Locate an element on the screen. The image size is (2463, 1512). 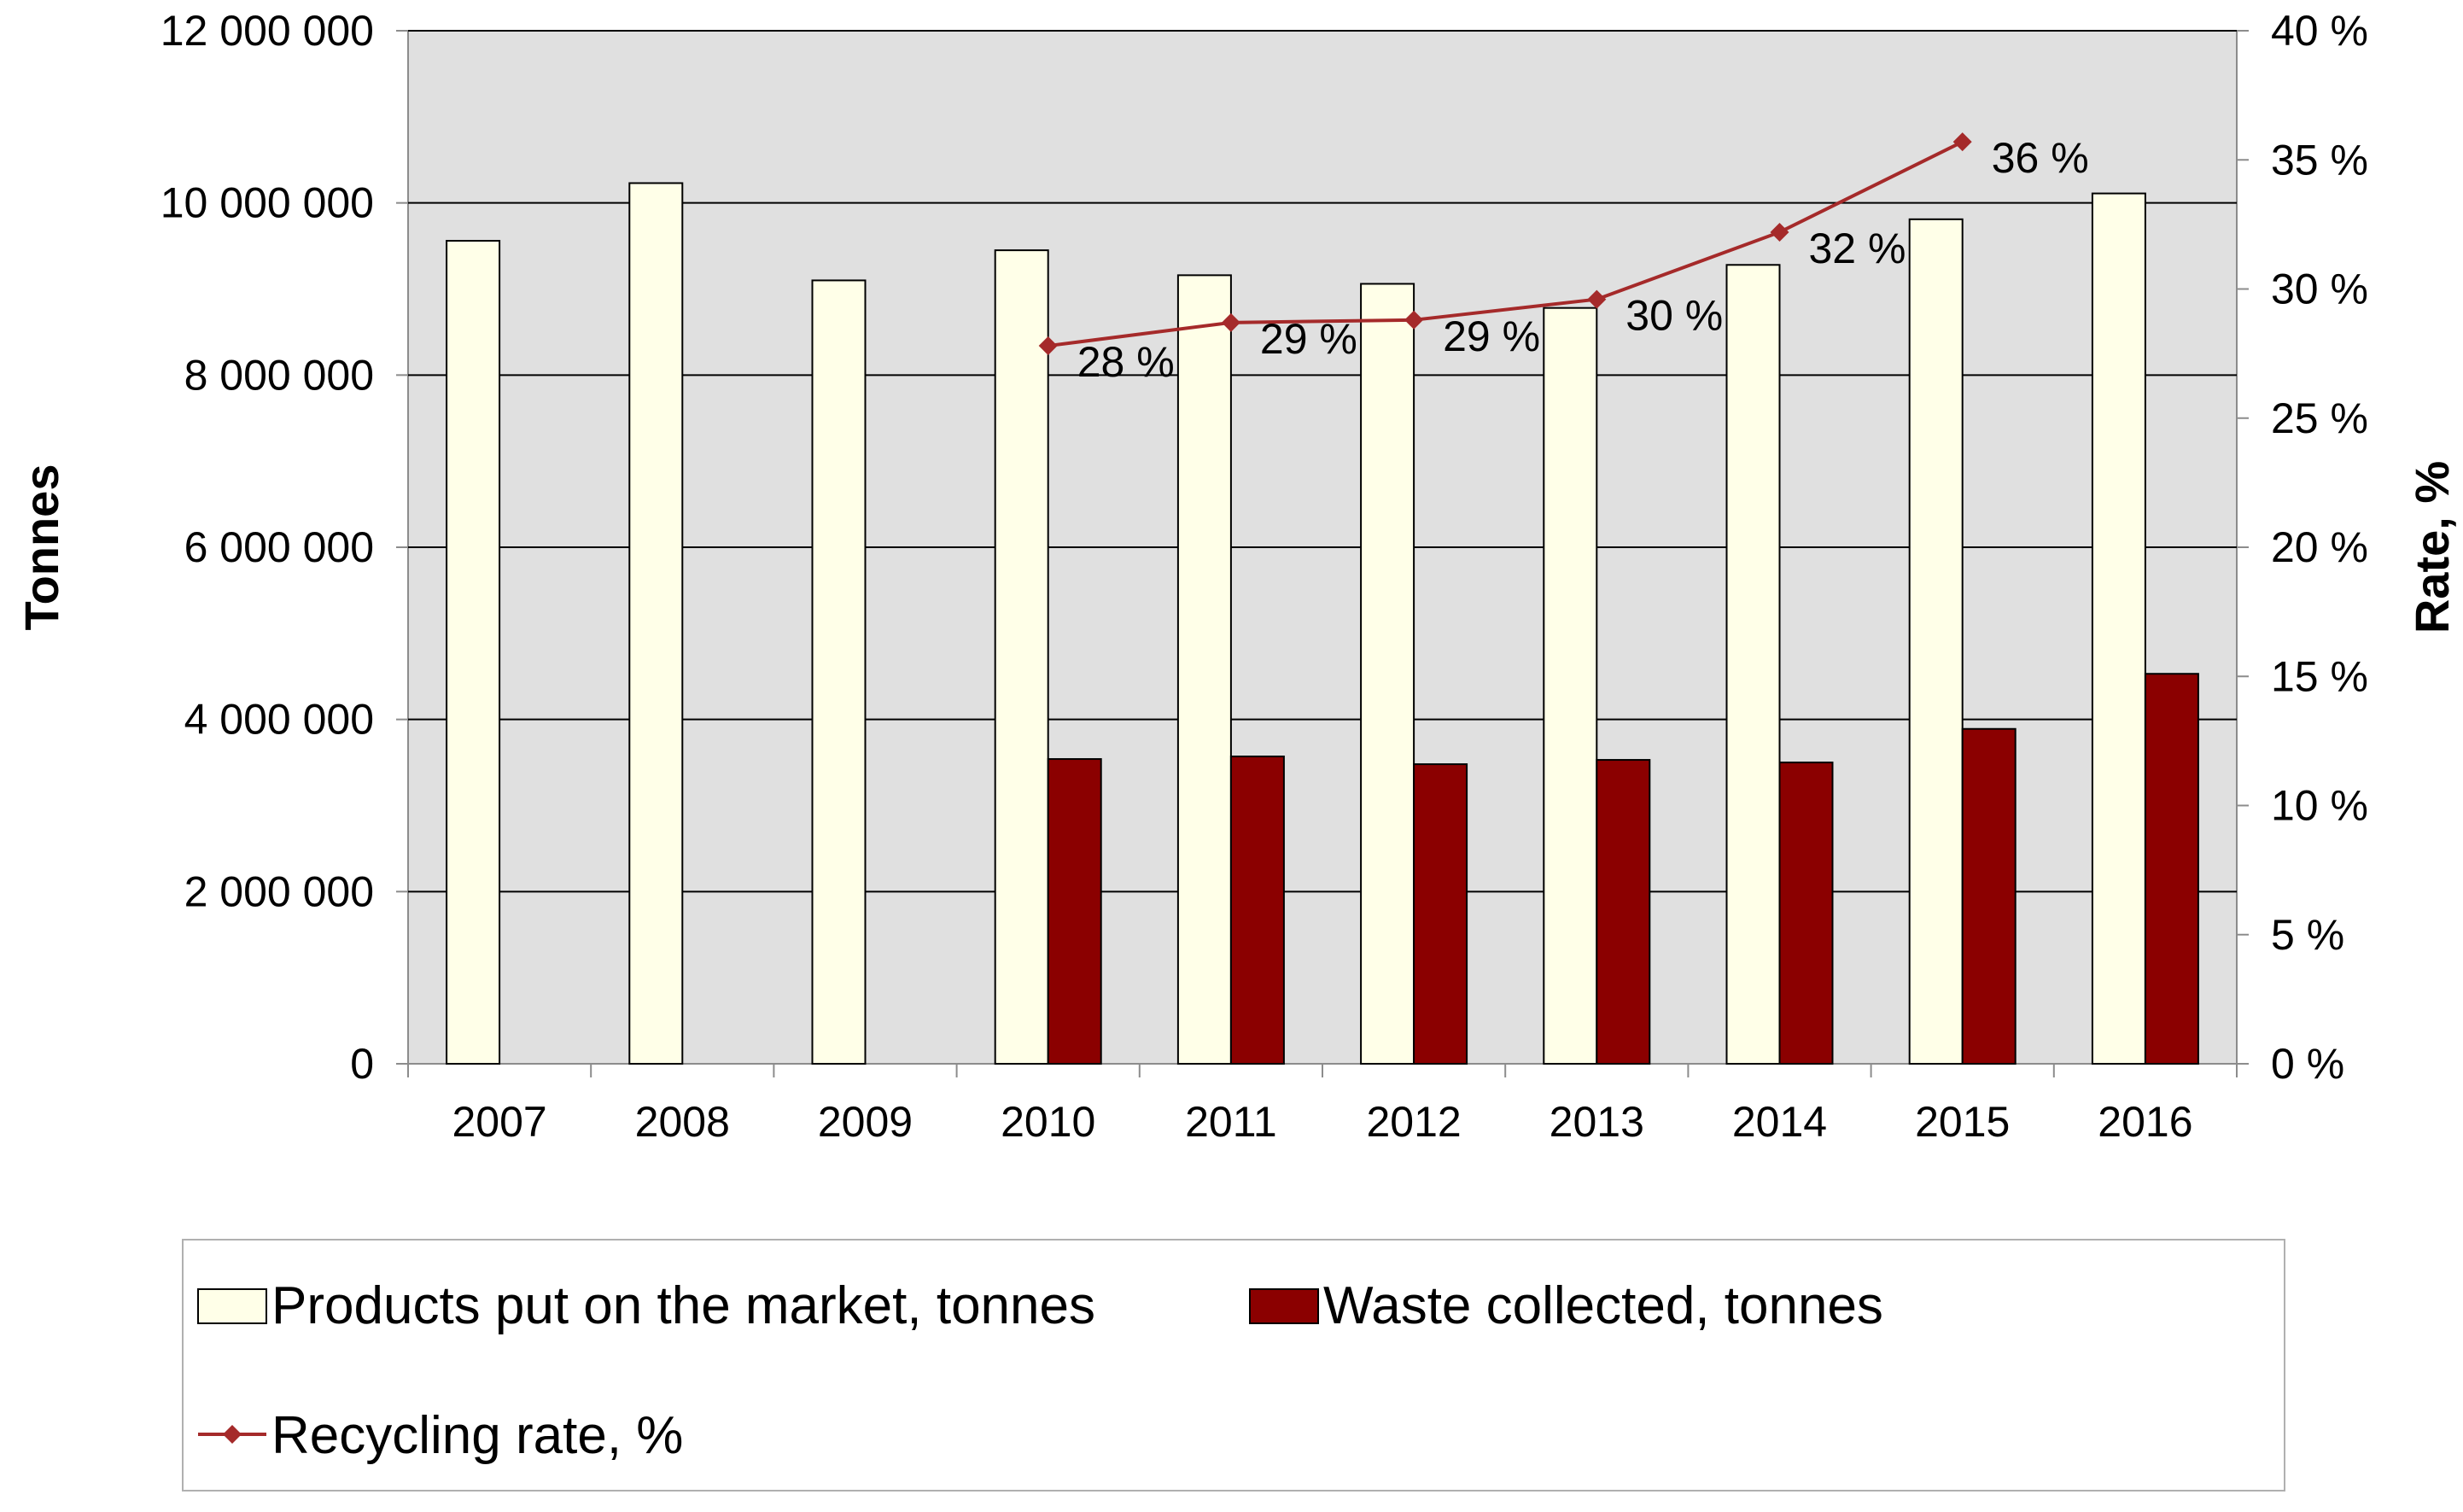
right-axis-tick-label: 0 % is located at coordinates (2307, 1064).